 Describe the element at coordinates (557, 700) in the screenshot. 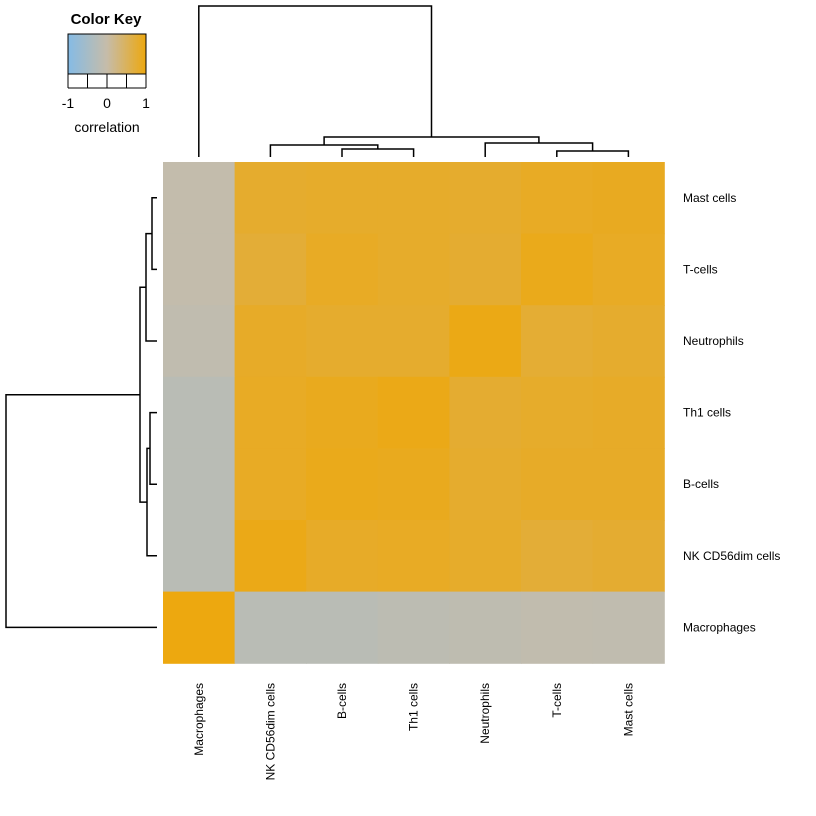

I see `column-label: T-cells` at that location.